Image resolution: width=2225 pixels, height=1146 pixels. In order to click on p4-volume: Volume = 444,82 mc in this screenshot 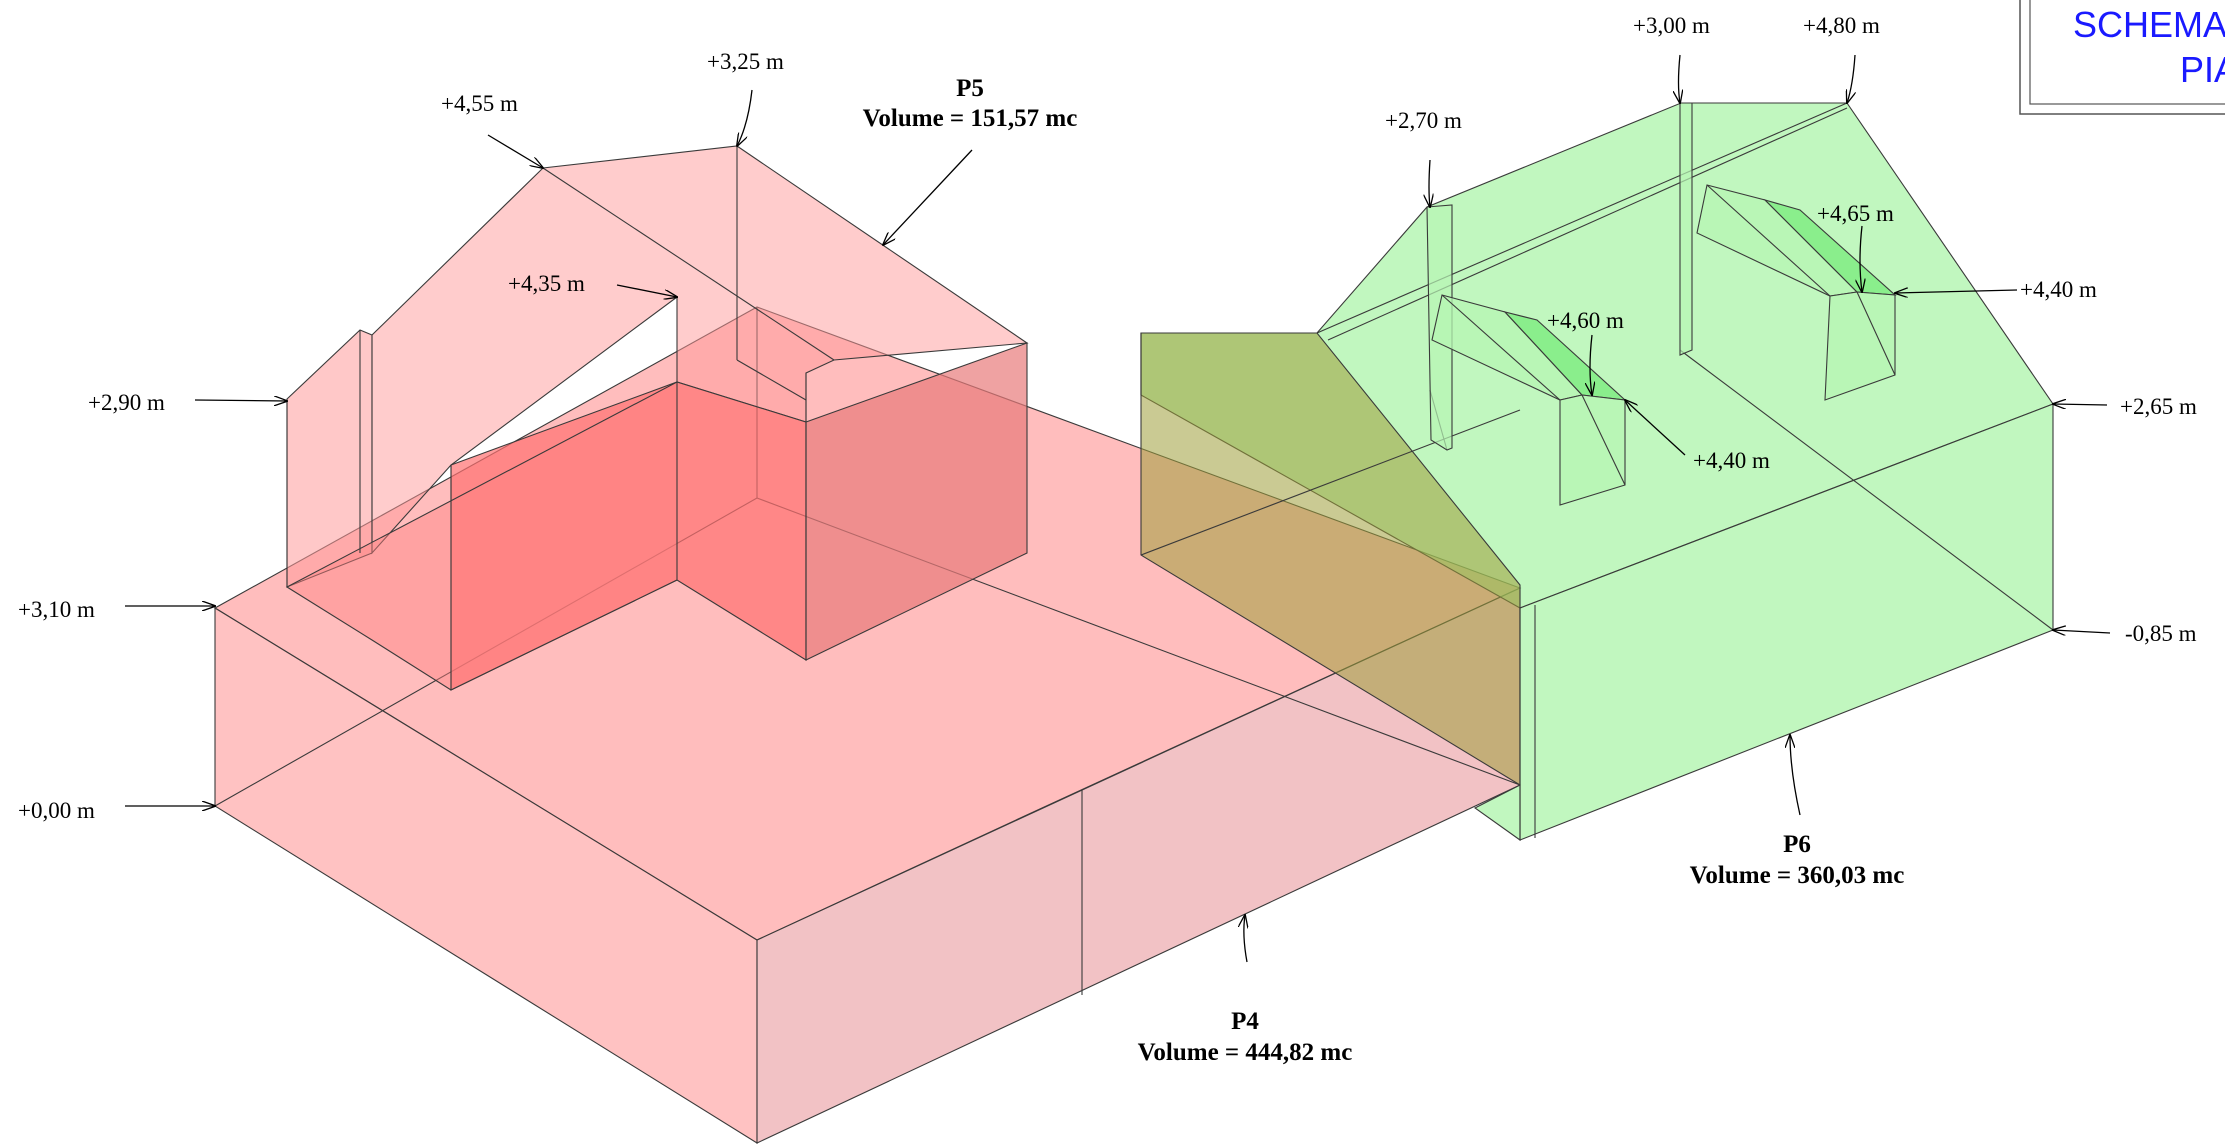, I will do `click(1245, 1052)`.